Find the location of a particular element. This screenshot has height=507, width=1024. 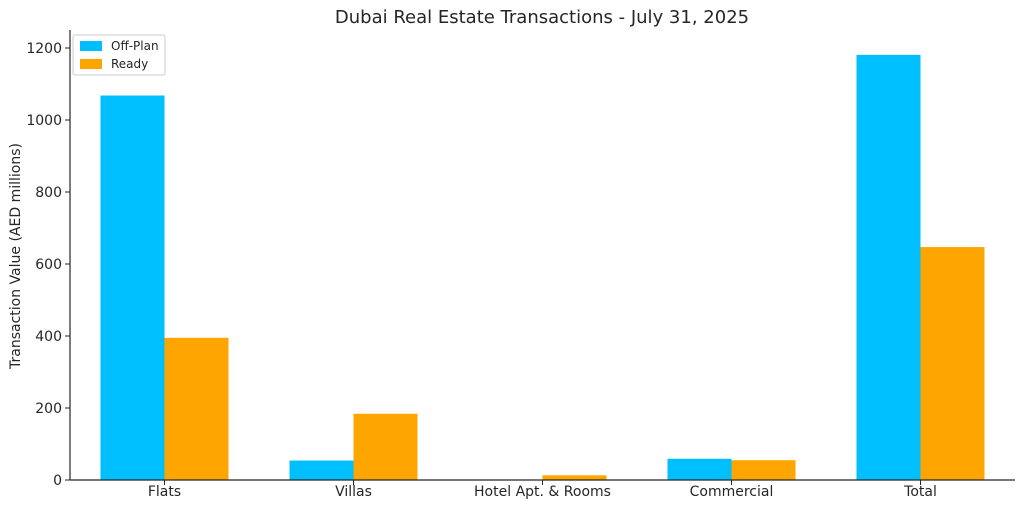

bar-ready-commercial is located at coordinates (763, 470).